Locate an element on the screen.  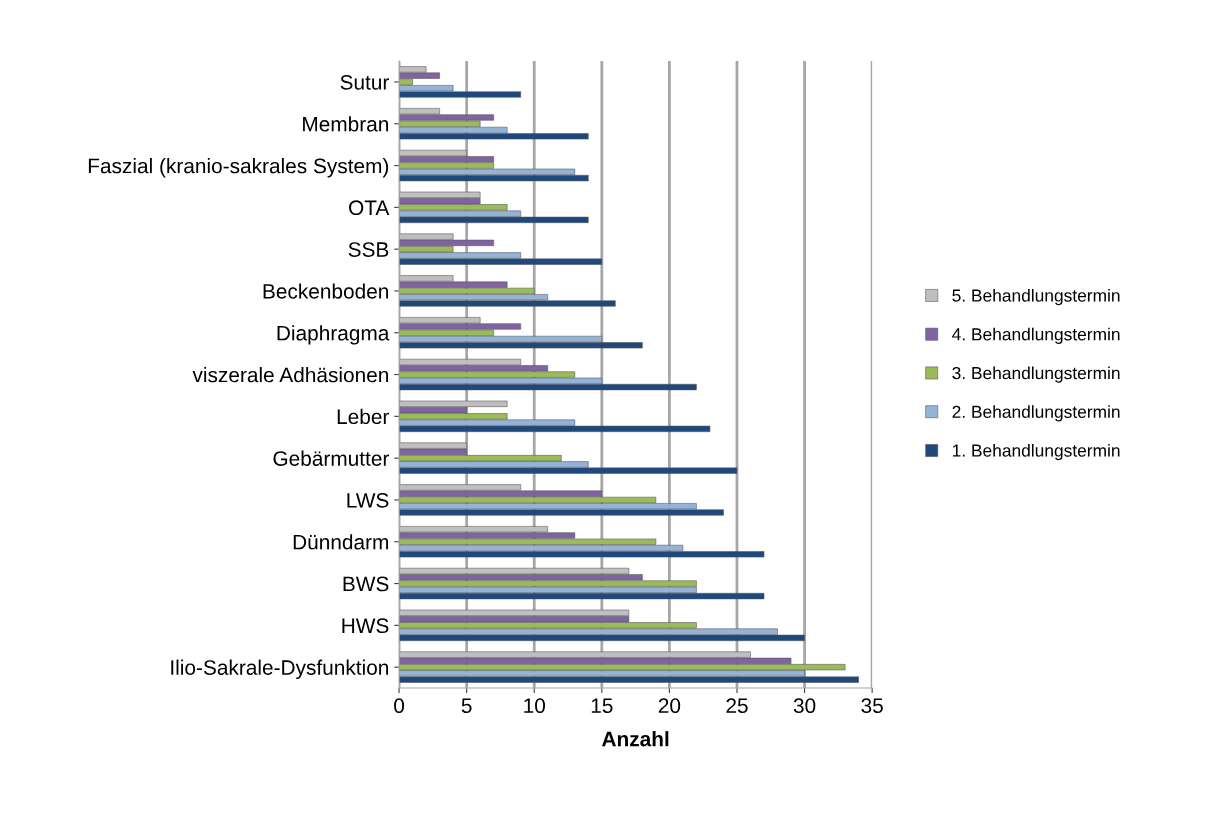
x-tick-label: 15 is located at coordinates (602, 706).